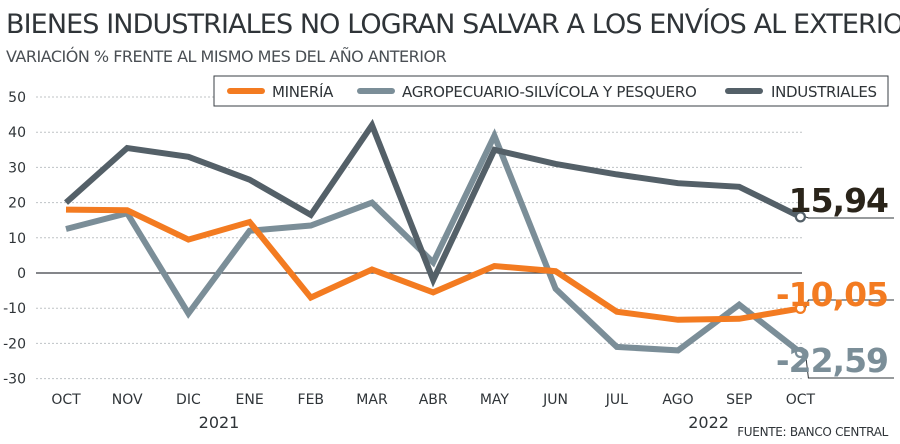  I want to click on source-note: FUENTE: BANCO CENTRAL, so click(812, 432).